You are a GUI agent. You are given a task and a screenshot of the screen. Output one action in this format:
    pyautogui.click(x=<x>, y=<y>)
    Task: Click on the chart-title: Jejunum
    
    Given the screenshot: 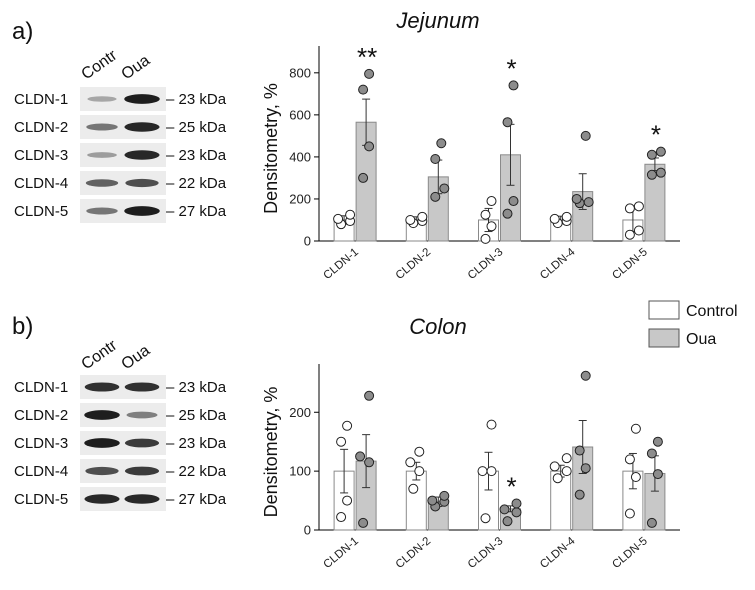 What is the action you would take?
    pyautogui.click(x=437, y=20)
    